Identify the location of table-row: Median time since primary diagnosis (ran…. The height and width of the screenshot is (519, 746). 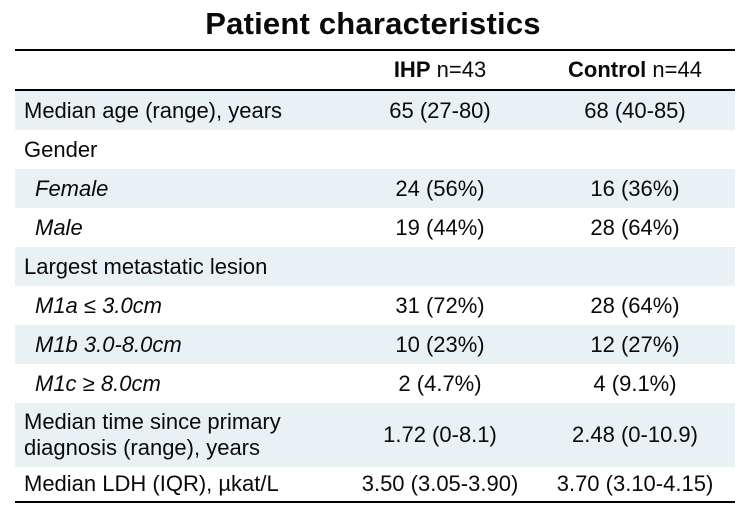
(375, 435).